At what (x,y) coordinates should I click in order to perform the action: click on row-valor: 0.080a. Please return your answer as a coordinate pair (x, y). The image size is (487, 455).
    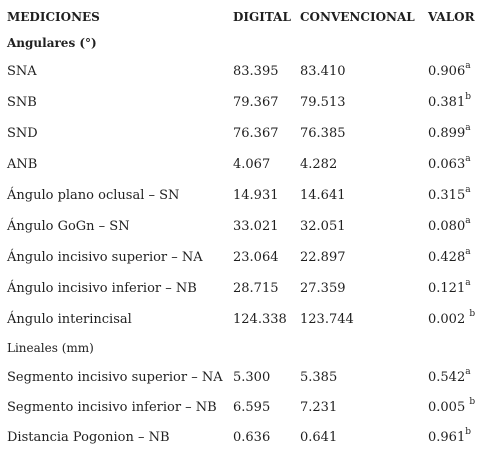
    Looking at the image, I should click on (449, 226).